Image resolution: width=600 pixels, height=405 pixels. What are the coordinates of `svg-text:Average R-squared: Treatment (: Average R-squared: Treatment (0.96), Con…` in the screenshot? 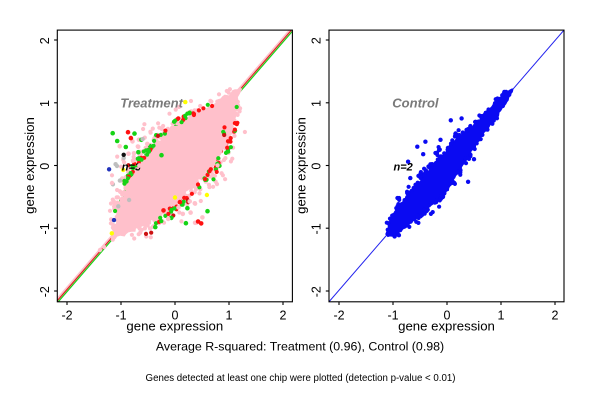 It's located at (300, 347).